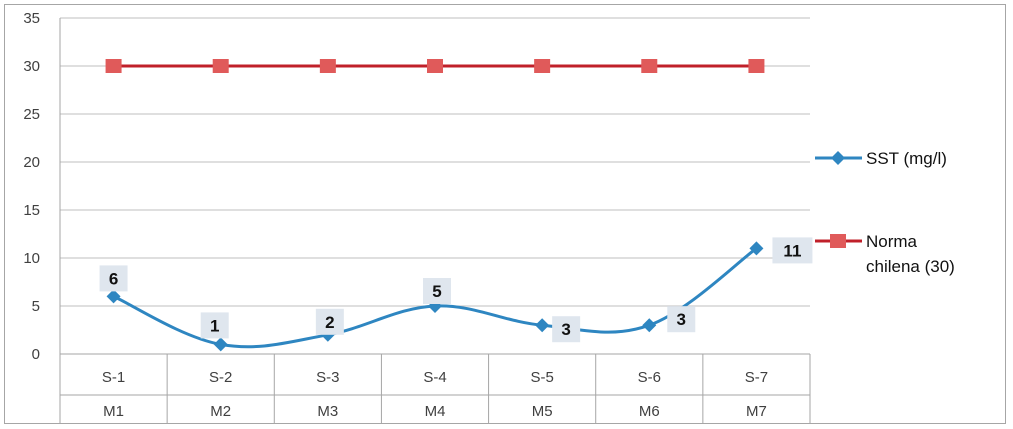  What do you see at coordinates (31, 210) in the screenshot?
I see `y-tick-label: 15` at bounding box center [31, 210].